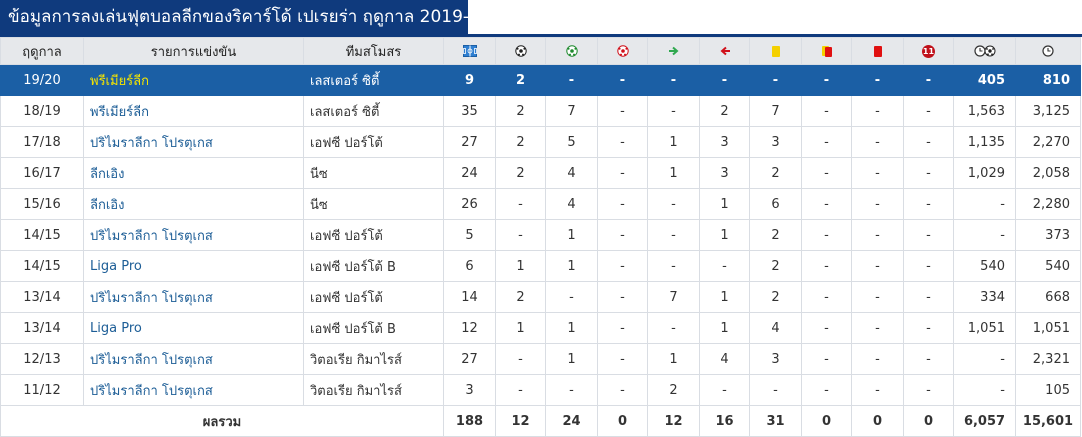 This screenshot has height=437, width=1082. I want to click on assists-header, so click(571, 51).